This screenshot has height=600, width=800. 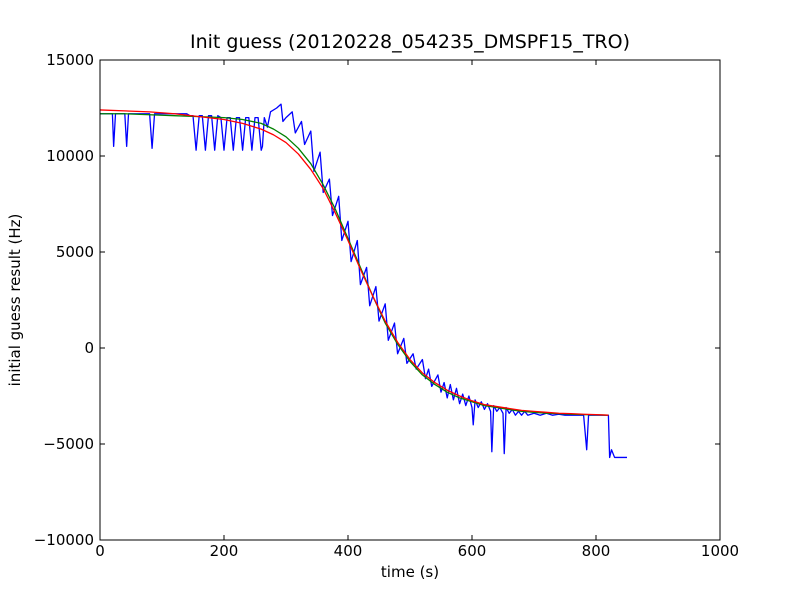 I want to click on y-axis-label: initial guess result (Hz), so click(x=15, y=300).